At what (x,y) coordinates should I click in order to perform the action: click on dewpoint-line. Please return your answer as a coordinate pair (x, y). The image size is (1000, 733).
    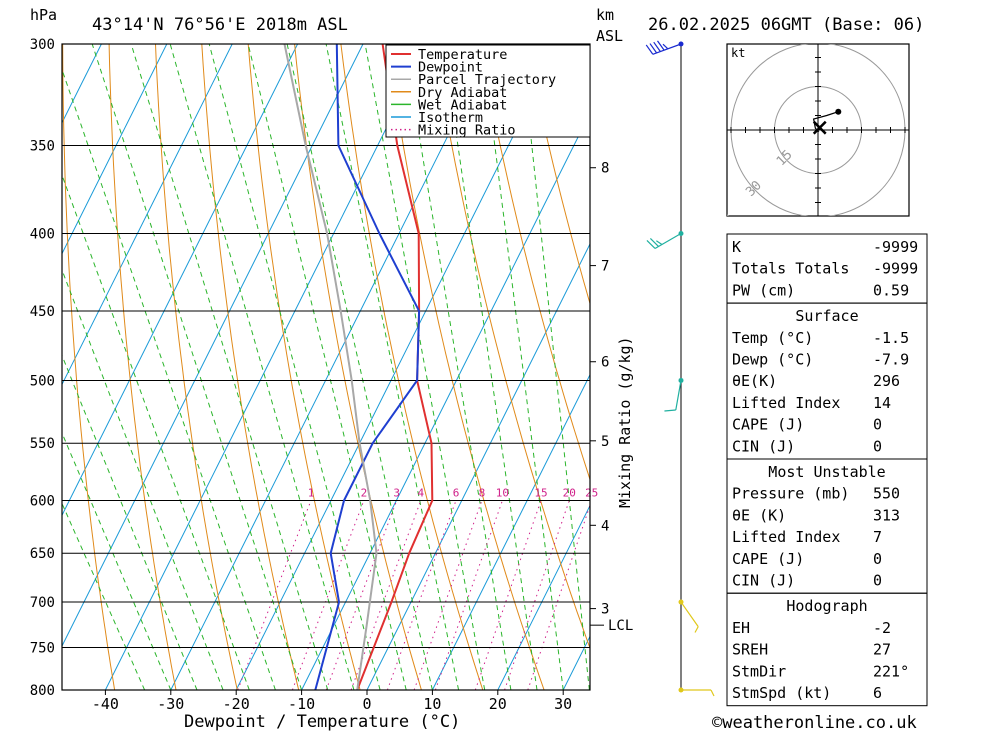
    Looking at the image, I should click on (367, 367).